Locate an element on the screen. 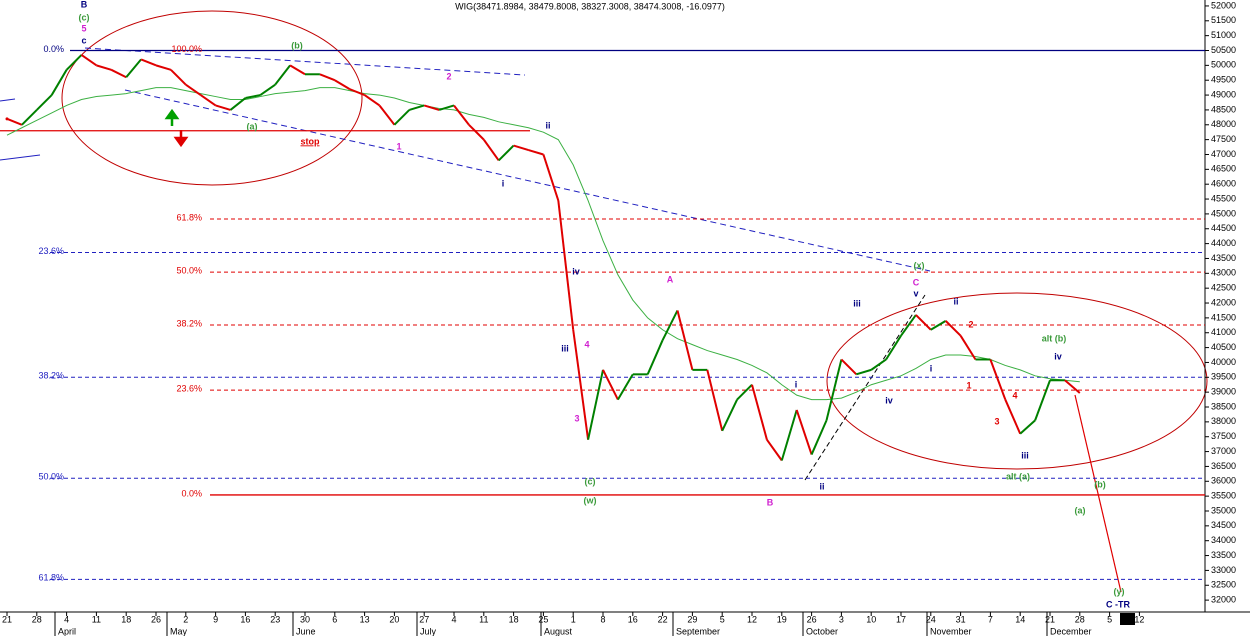 This screenshot has height=636, width=1250. y-tick-label: 42000 is located at coordinates (1223, 302).